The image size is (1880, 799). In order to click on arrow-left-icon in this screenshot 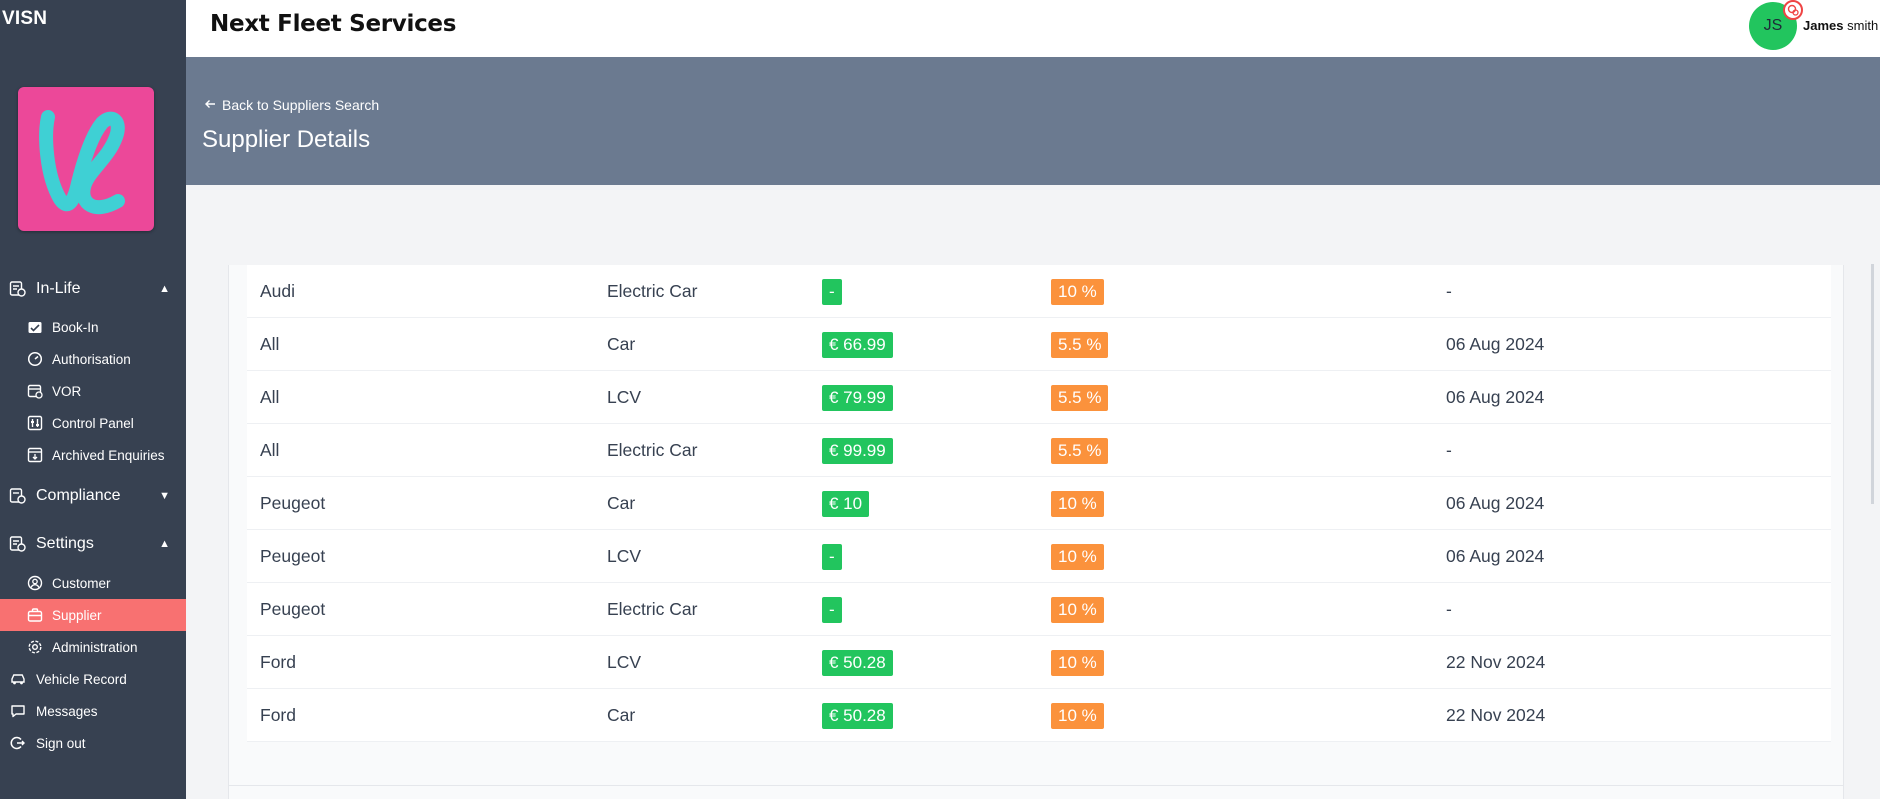, I will do `click(210, 105)`.